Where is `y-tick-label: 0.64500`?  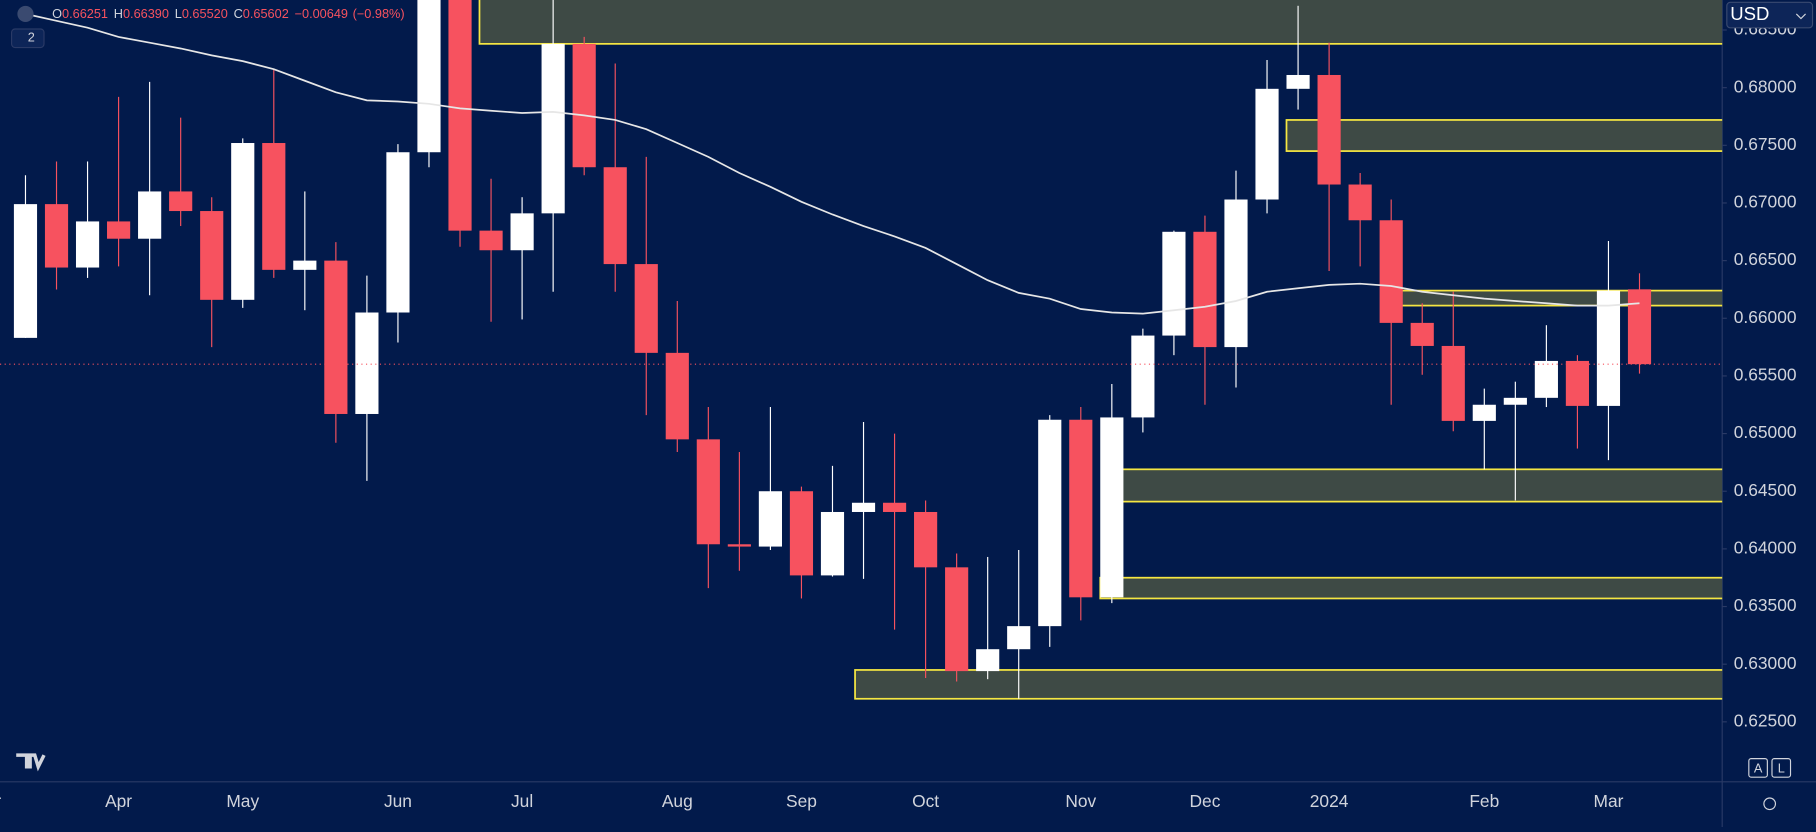
y-tick-label: 0.64500 is located at coordinates (1765, 490).